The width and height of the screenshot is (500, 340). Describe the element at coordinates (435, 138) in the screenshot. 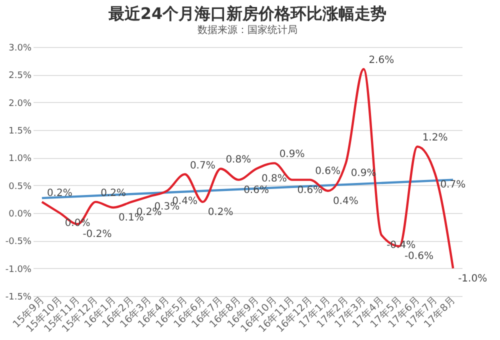

I see `data-label: 1.2%` at that location.